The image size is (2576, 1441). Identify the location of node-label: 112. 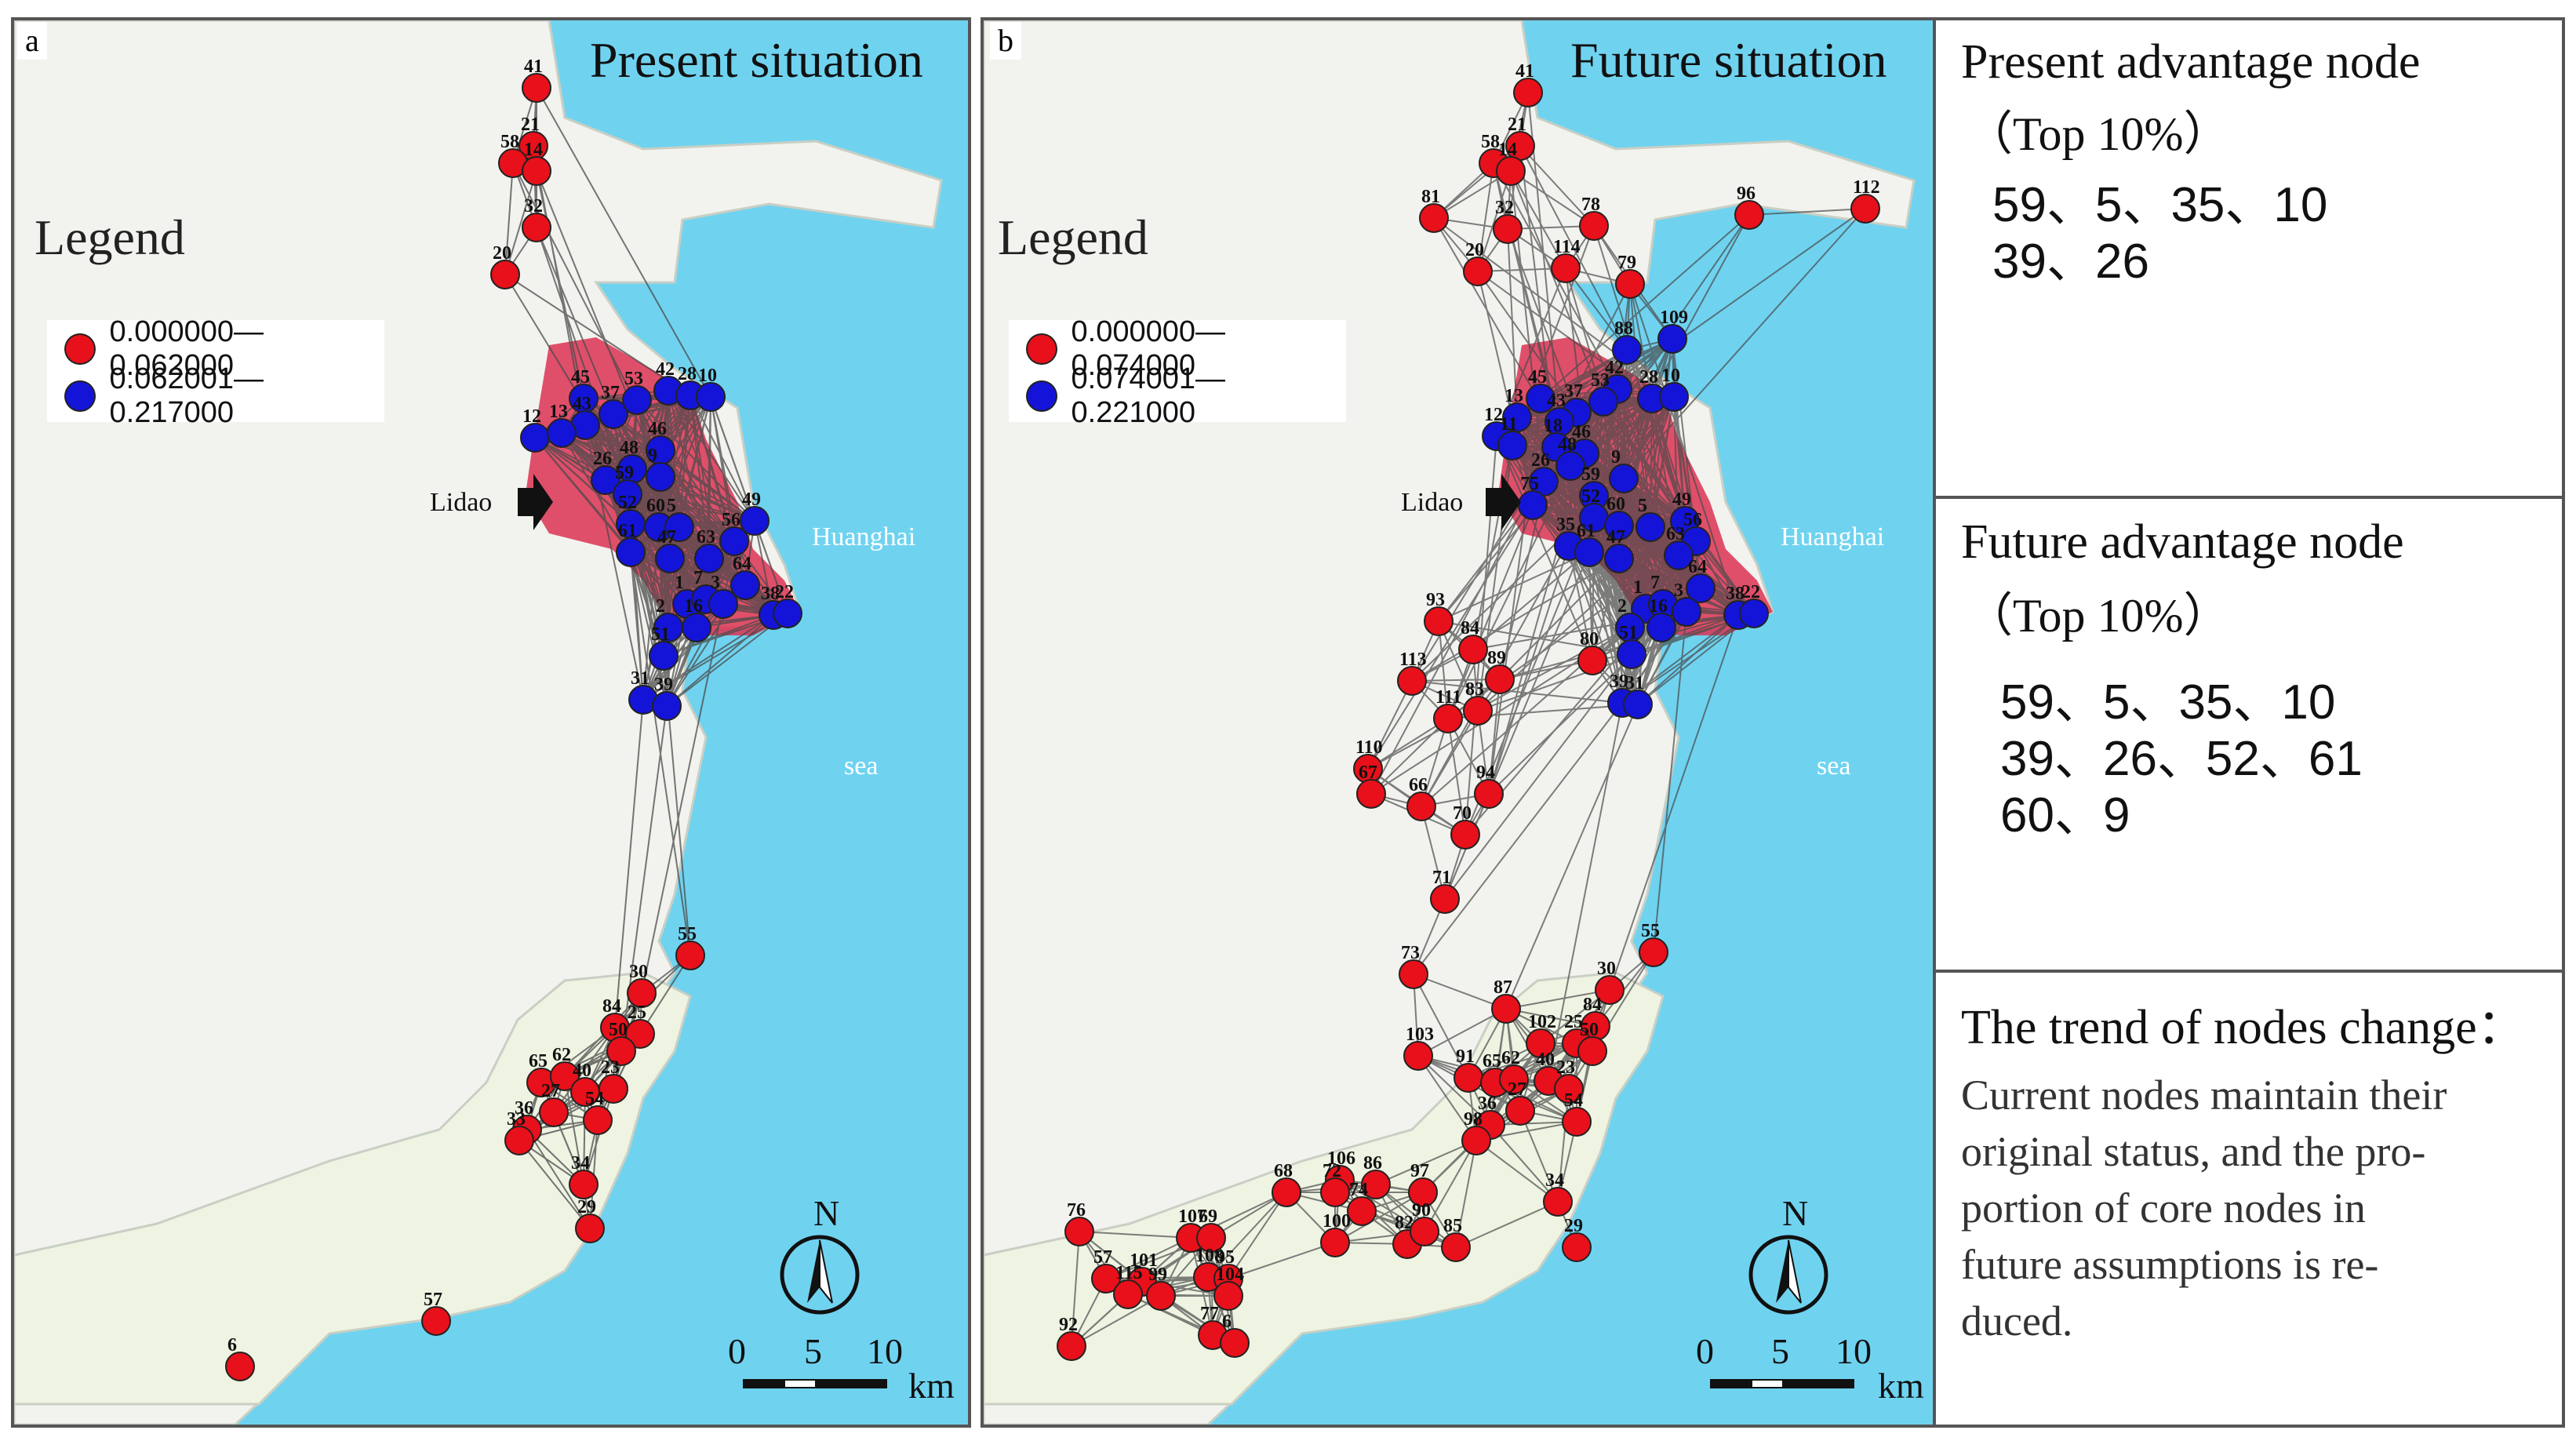
(1867, 187).